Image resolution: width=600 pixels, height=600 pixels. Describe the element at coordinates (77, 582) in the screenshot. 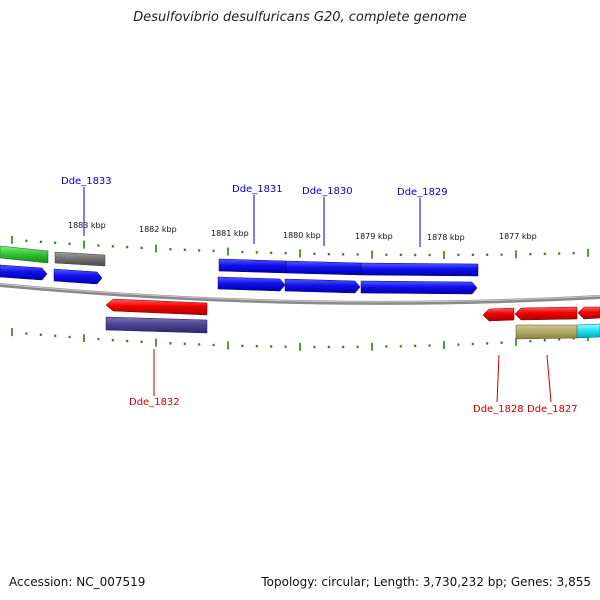

I see `accession-text: Accession: NC_007519` at that location.